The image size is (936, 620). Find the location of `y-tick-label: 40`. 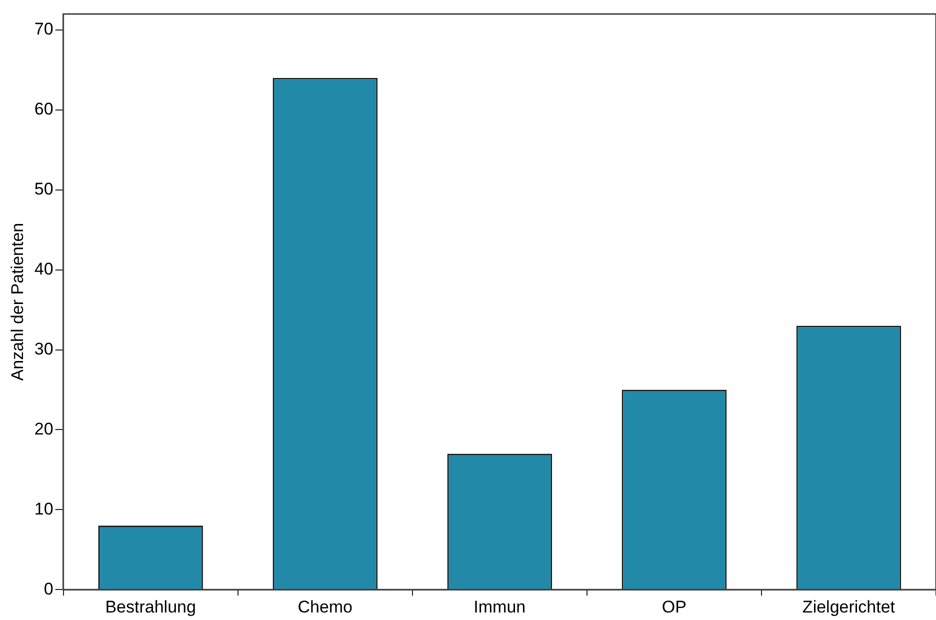

y-tick-label: 40 is located at coordinates (44, 269).